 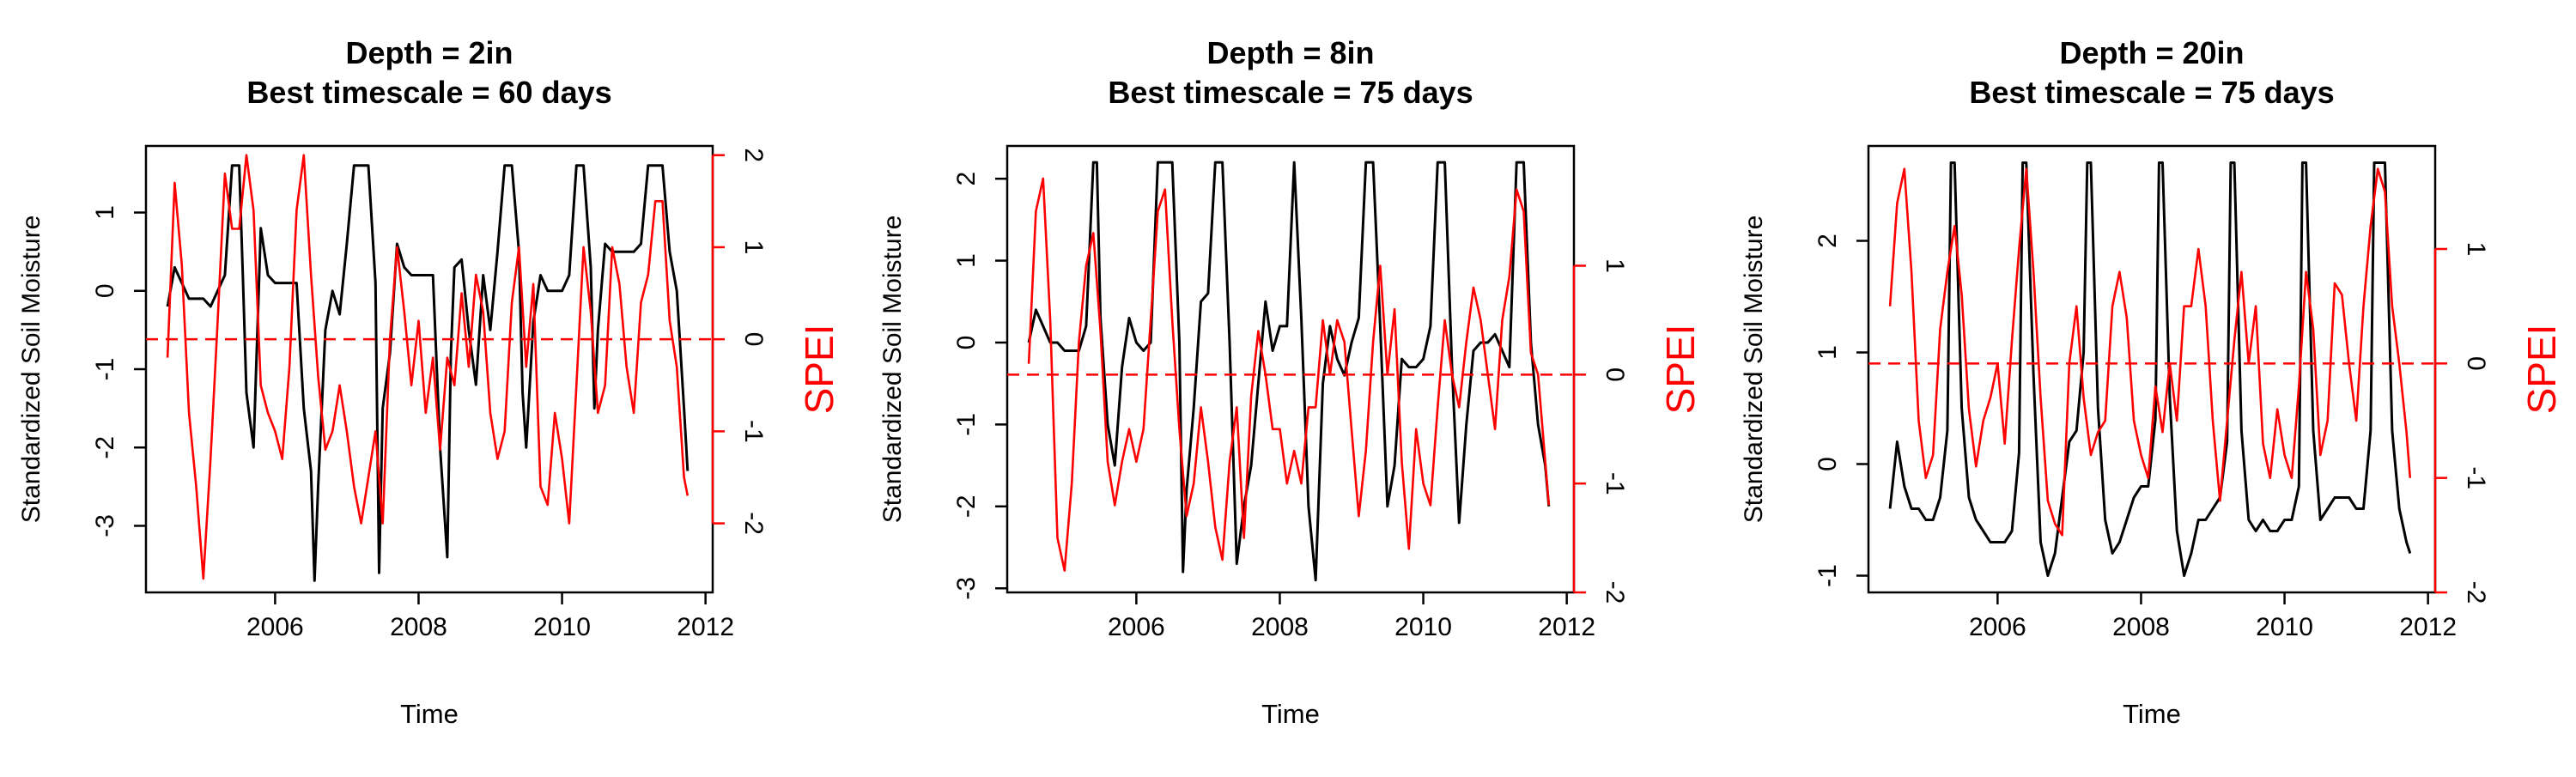 What do you see at coordinates (429, 92) in the screenshot?
I see `chart-title: Best timescale = 60 days` at bounding box center [429, 92].